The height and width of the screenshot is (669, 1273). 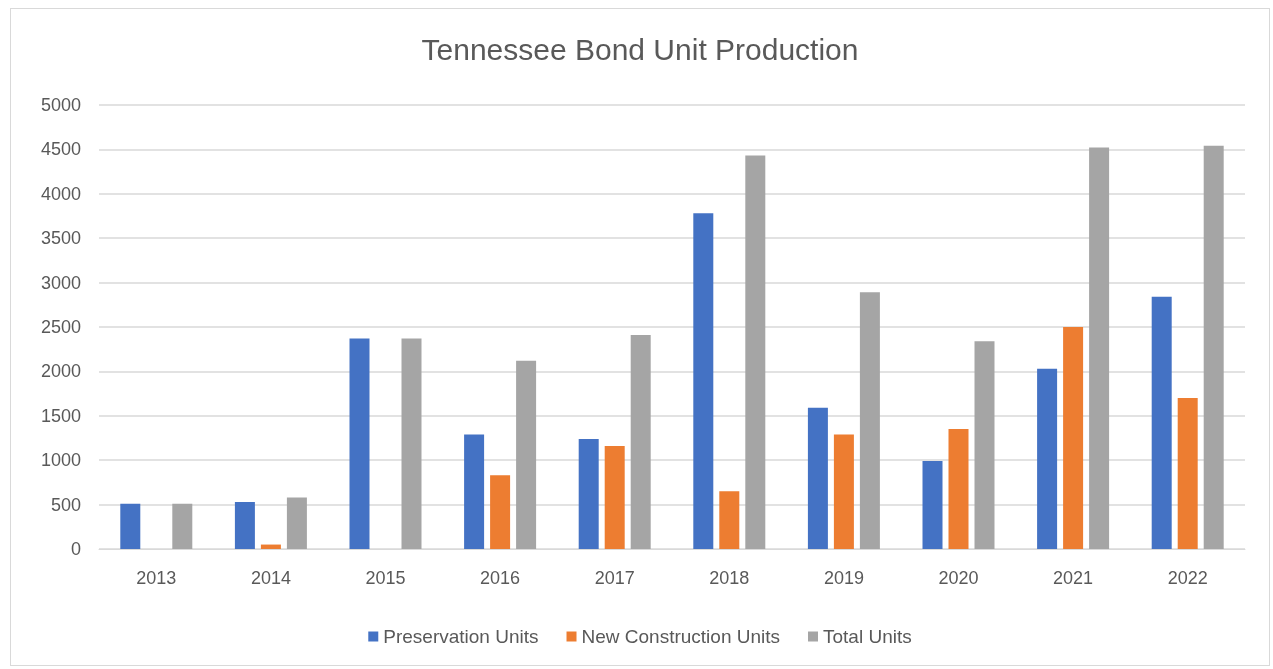 I want to click on x-tick-label: 2017, so click(x=614, y=578).